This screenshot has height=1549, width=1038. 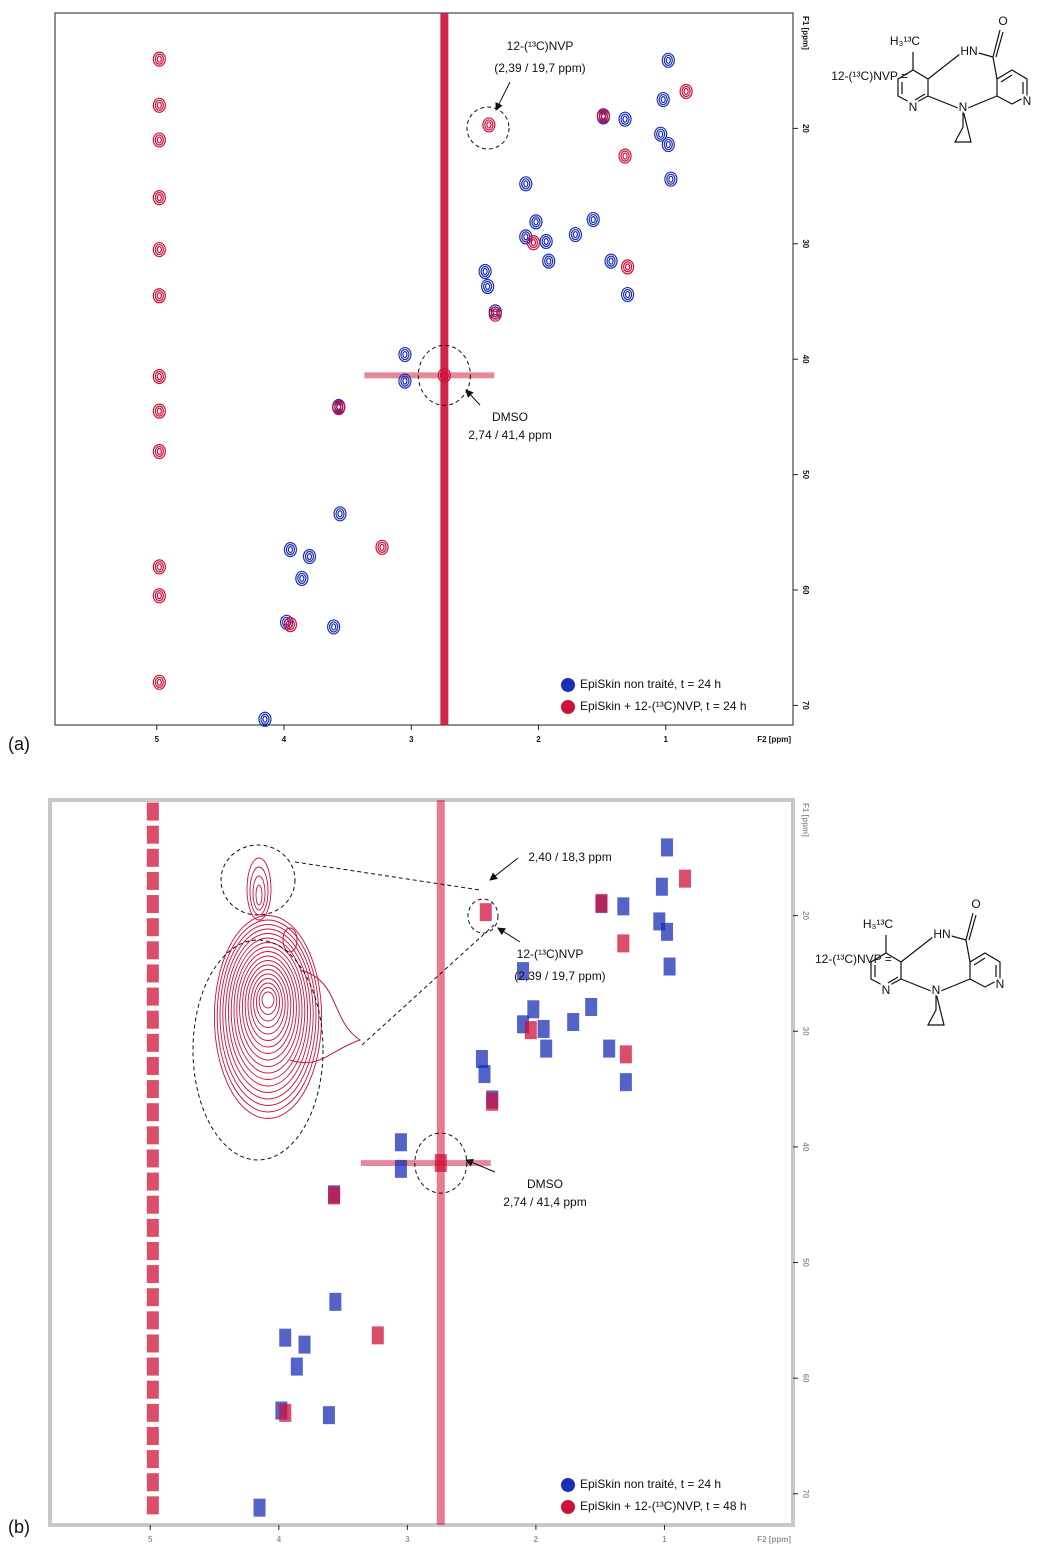 I want to click on atom-label: O, so click(x=1002, y=21).